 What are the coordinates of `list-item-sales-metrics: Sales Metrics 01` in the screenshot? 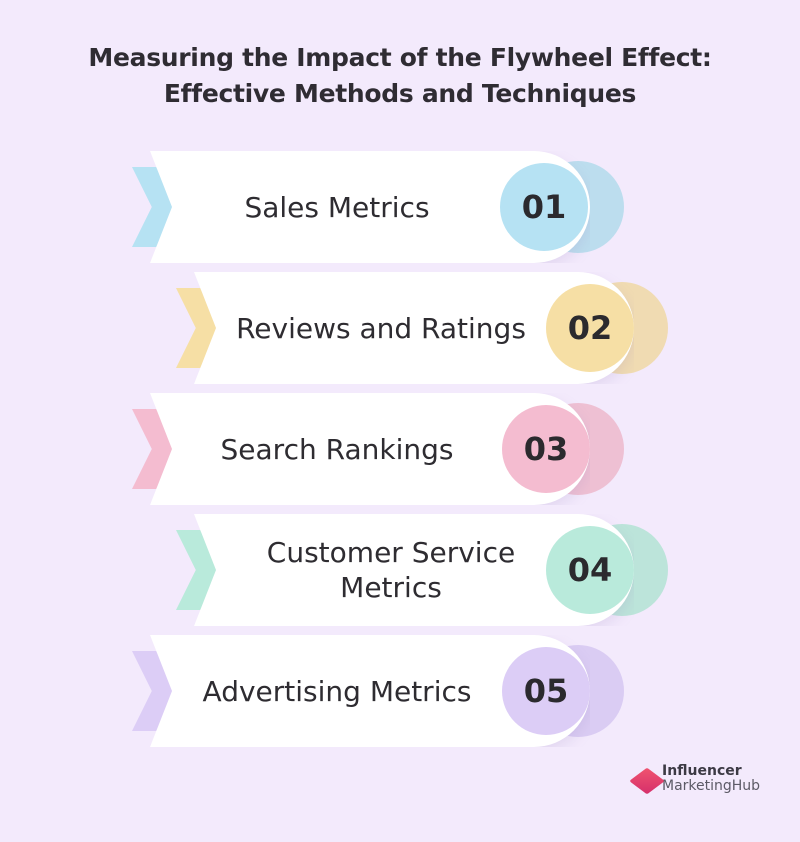 It's located at (382, 208).